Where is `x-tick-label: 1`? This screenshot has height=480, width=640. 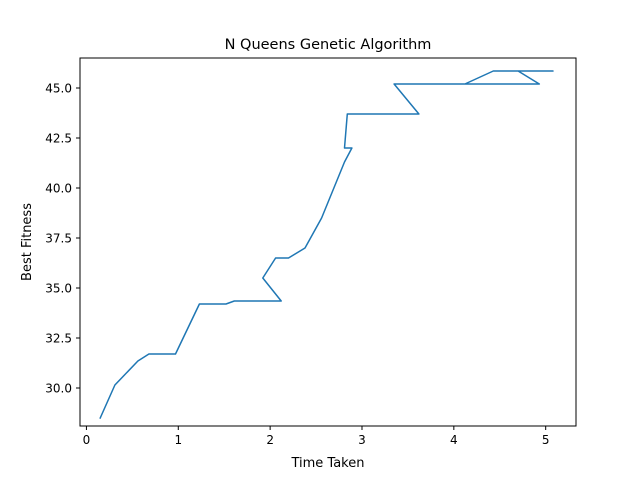
x-tick-label: 1 is located at coordinates (178, 440).